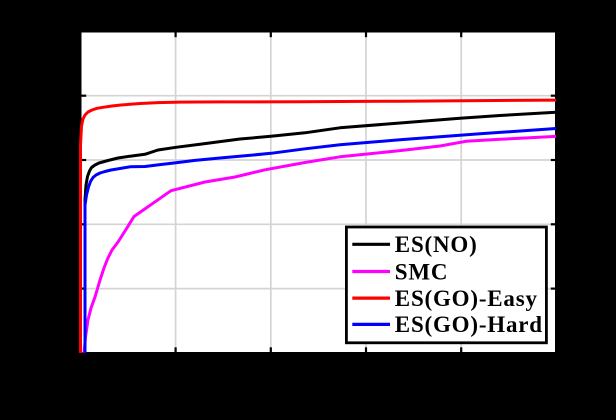 The width and height of the screenshot is (616, 420). I want to click on svg-text: SMC, so click(422, 271).